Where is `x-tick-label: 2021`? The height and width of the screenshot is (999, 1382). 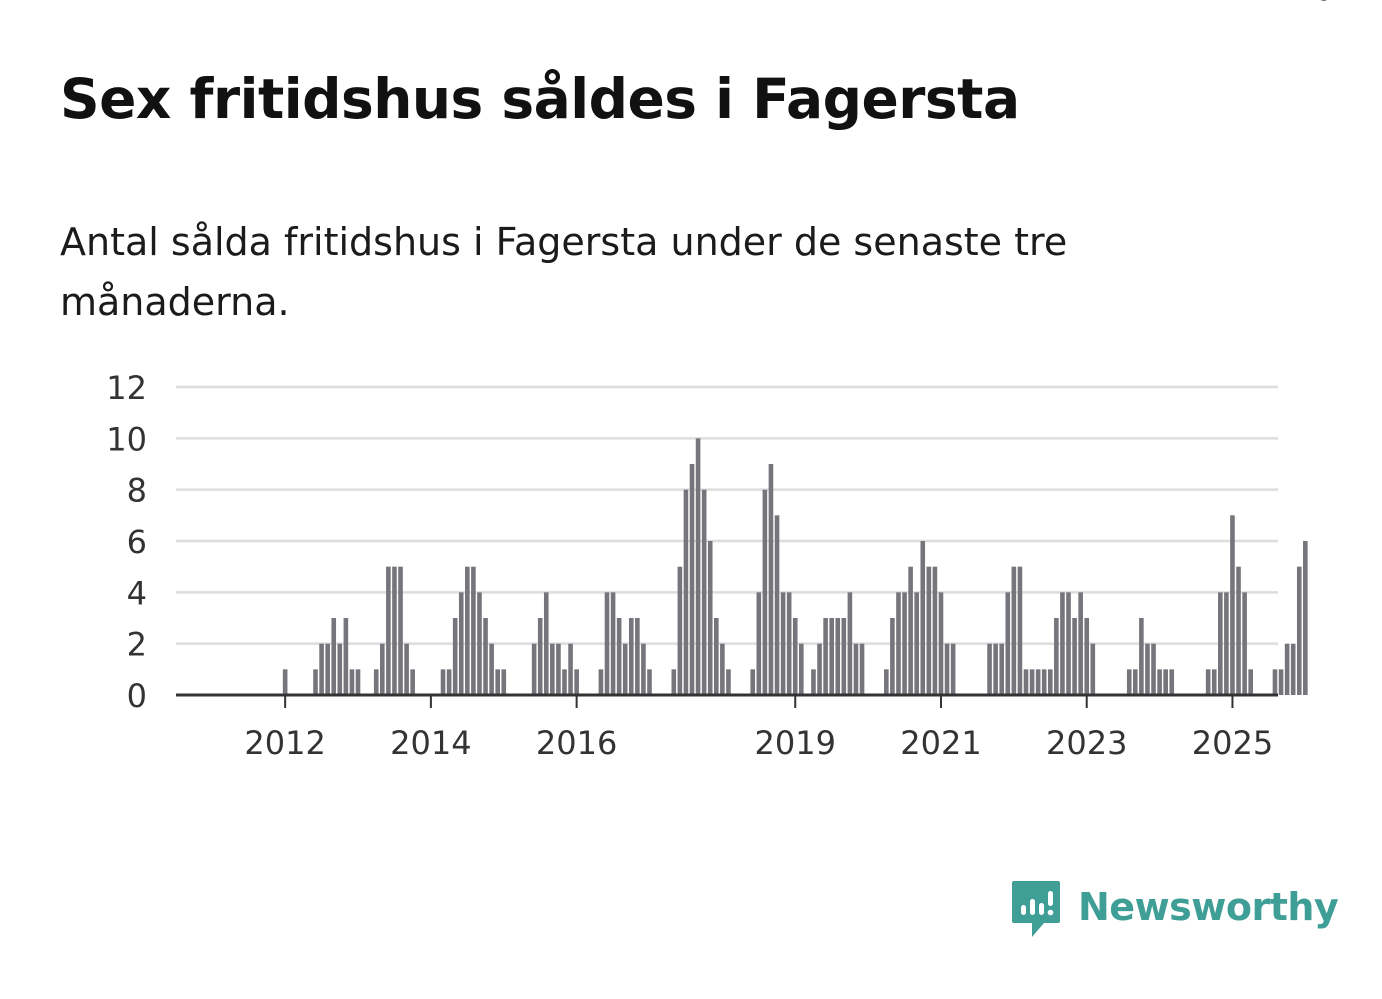
x-tick-label: 2021 is located at coordinates (940, 743).